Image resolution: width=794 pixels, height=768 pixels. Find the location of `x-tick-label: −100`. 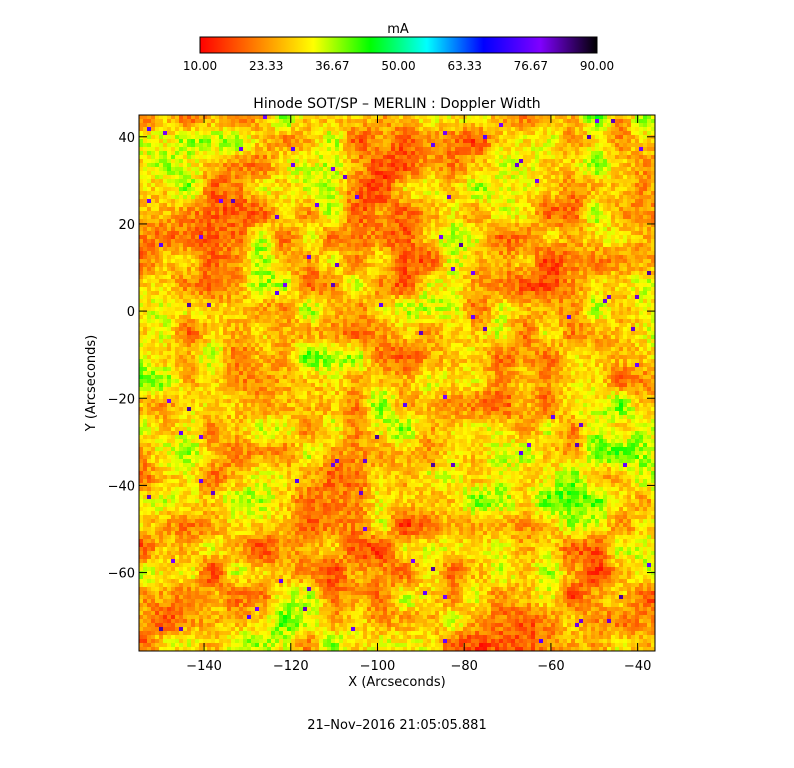

x-tick-label: −100 is located at coordinates (378, 666).